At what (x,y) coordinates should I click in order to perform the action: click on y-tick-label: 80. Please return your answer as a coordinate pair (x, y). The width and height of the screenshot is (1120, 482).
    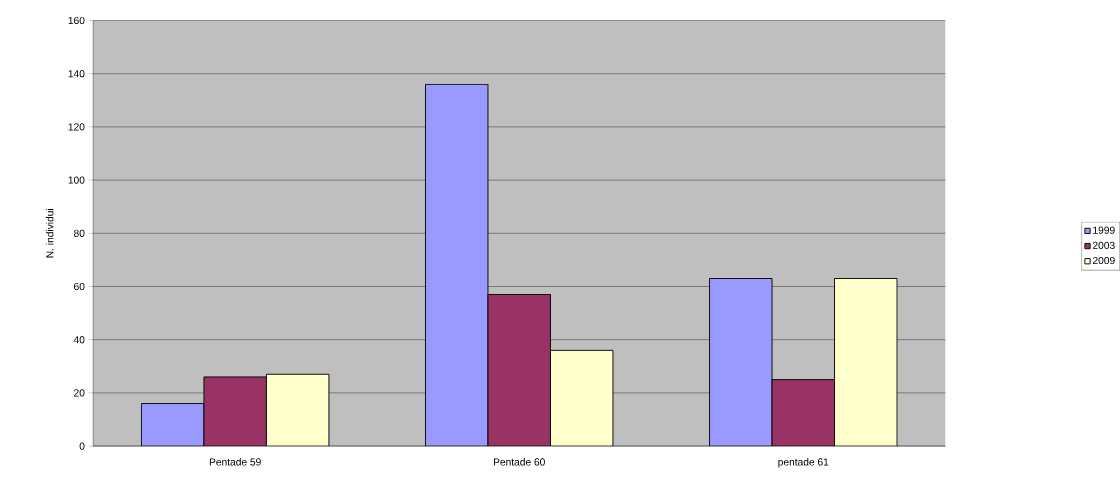
    Looking at the image, I should click on (79, 233).